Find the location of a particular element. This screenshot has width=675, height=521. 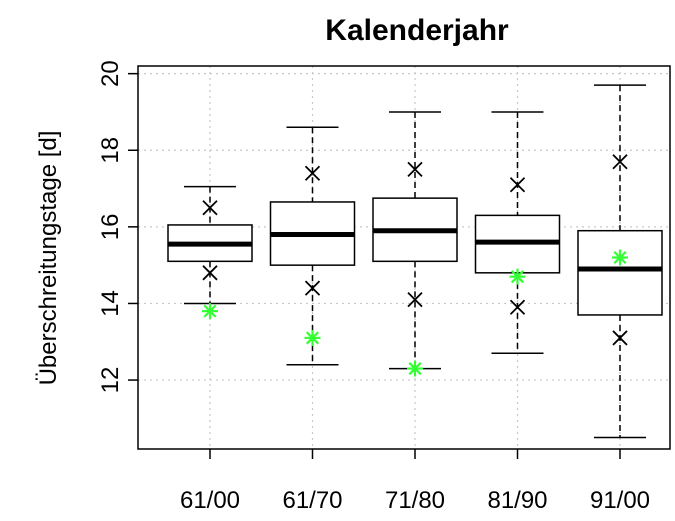

y-tick-label: 12 is located at coordinates (110, 380).